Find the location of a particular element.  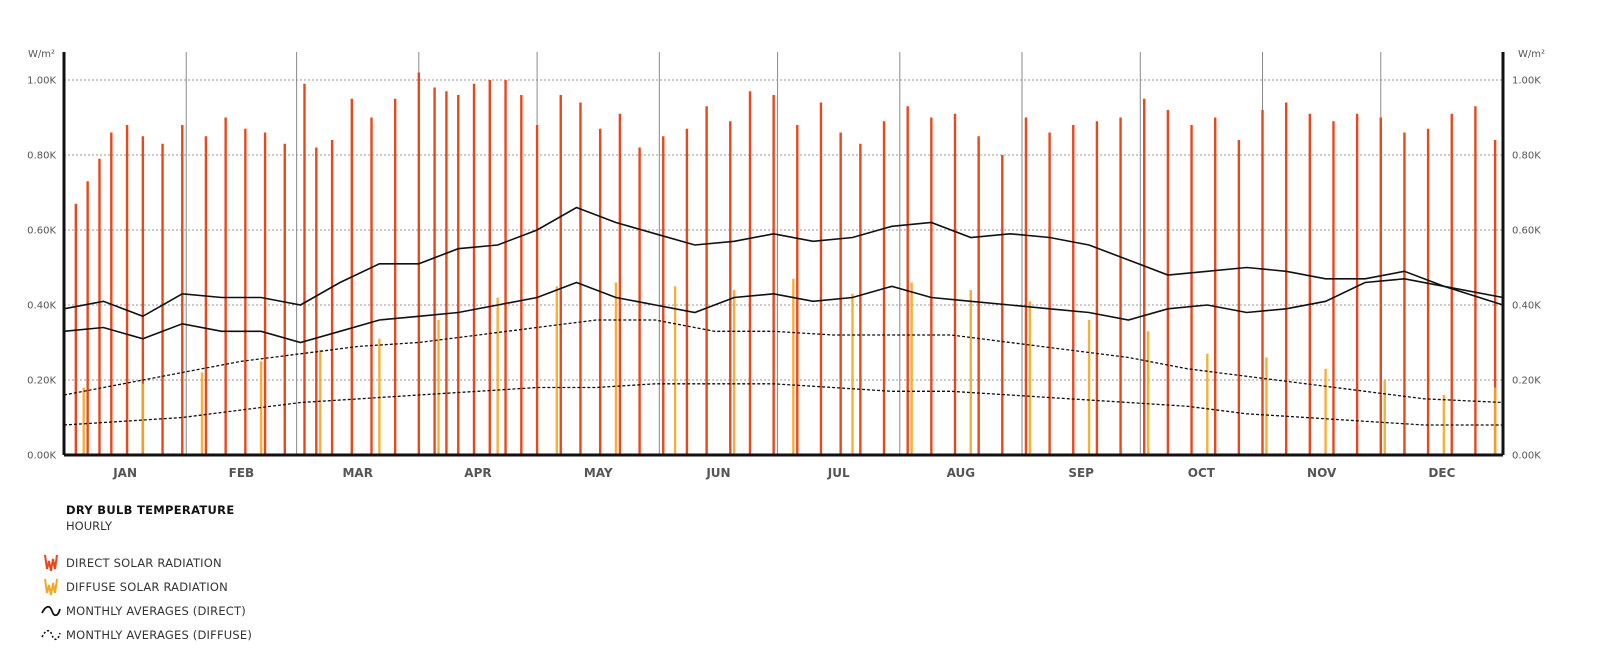

legend-item-diffuse: DIFFUSE SOLAR RADIATION is located at coordinates (146, 587).